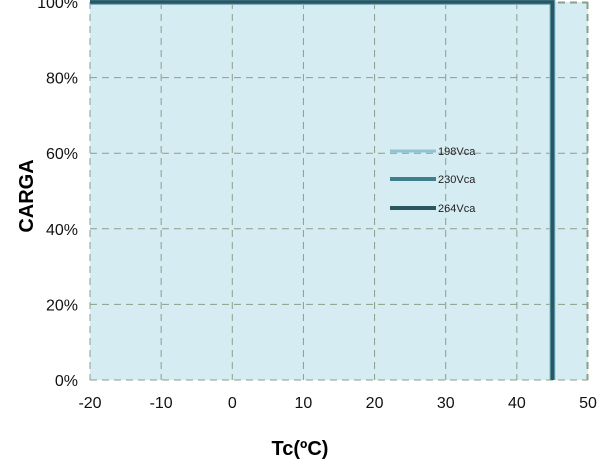 This screenshot has width=600, height=465. What do you see at coordinates (588, 403) in the screenshot?
I see `x-tick-label-7: 50` at bounding box center [588, 403].